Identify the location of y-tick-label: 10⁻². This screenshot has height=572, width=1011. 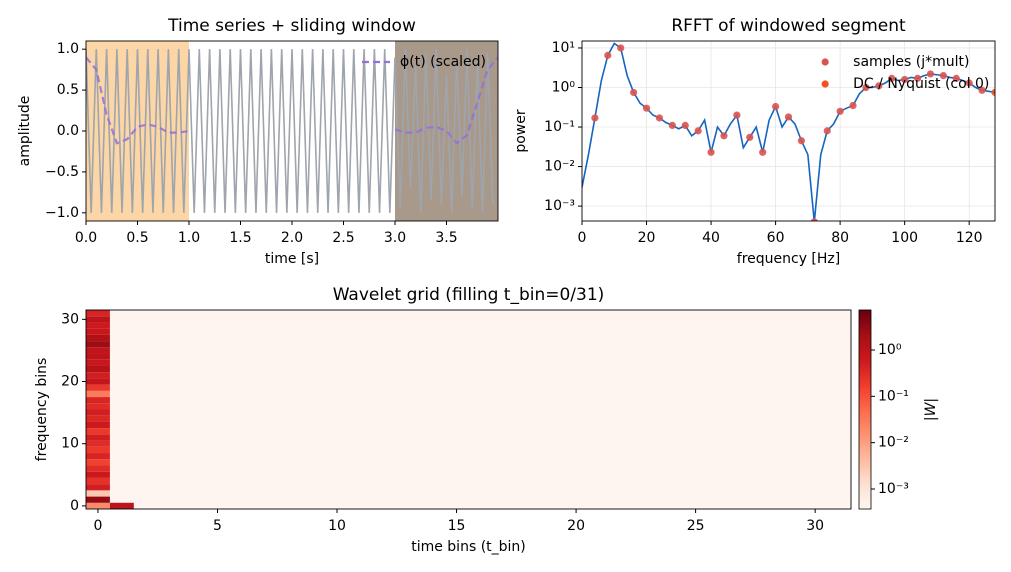
(559, 167).